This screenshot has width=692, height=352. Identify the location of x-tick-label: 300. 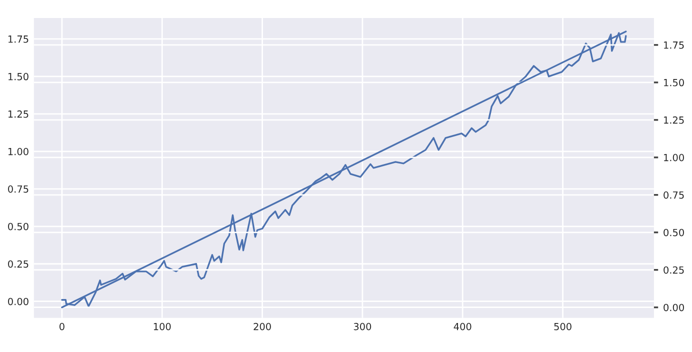
(363, 326).